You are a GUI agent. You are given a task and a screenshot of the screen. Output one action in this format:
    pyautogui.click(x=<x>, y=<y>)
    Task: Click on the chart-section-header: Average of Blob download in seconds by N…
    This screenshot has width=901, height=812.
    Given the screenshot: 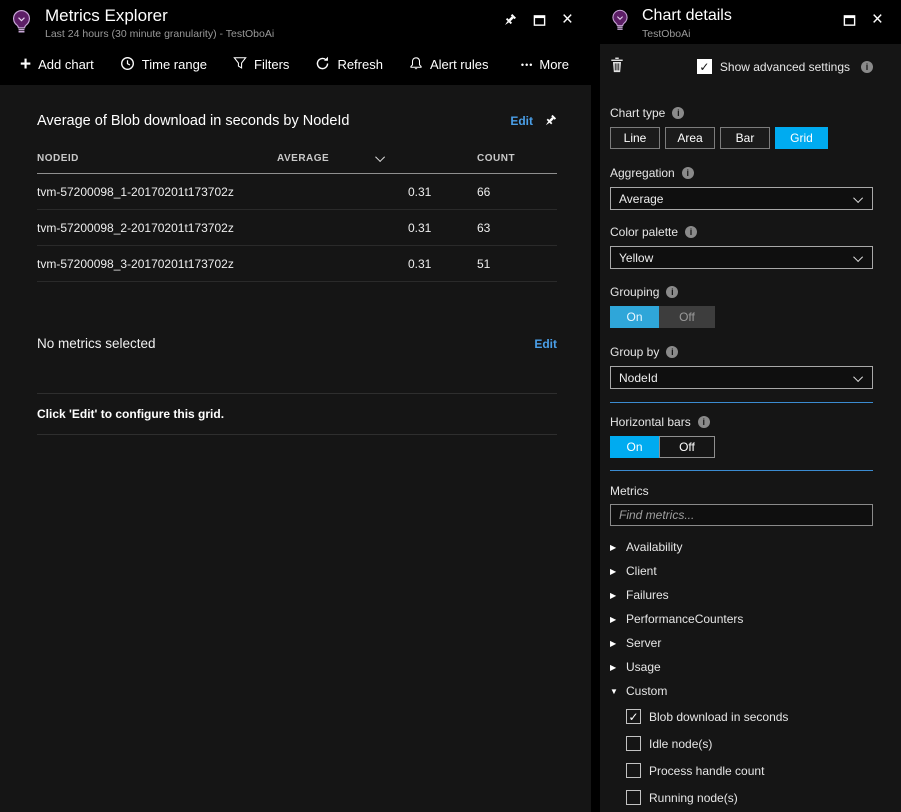 What is the action you would take?
    pyautogui.click(x=297, y=121)
    